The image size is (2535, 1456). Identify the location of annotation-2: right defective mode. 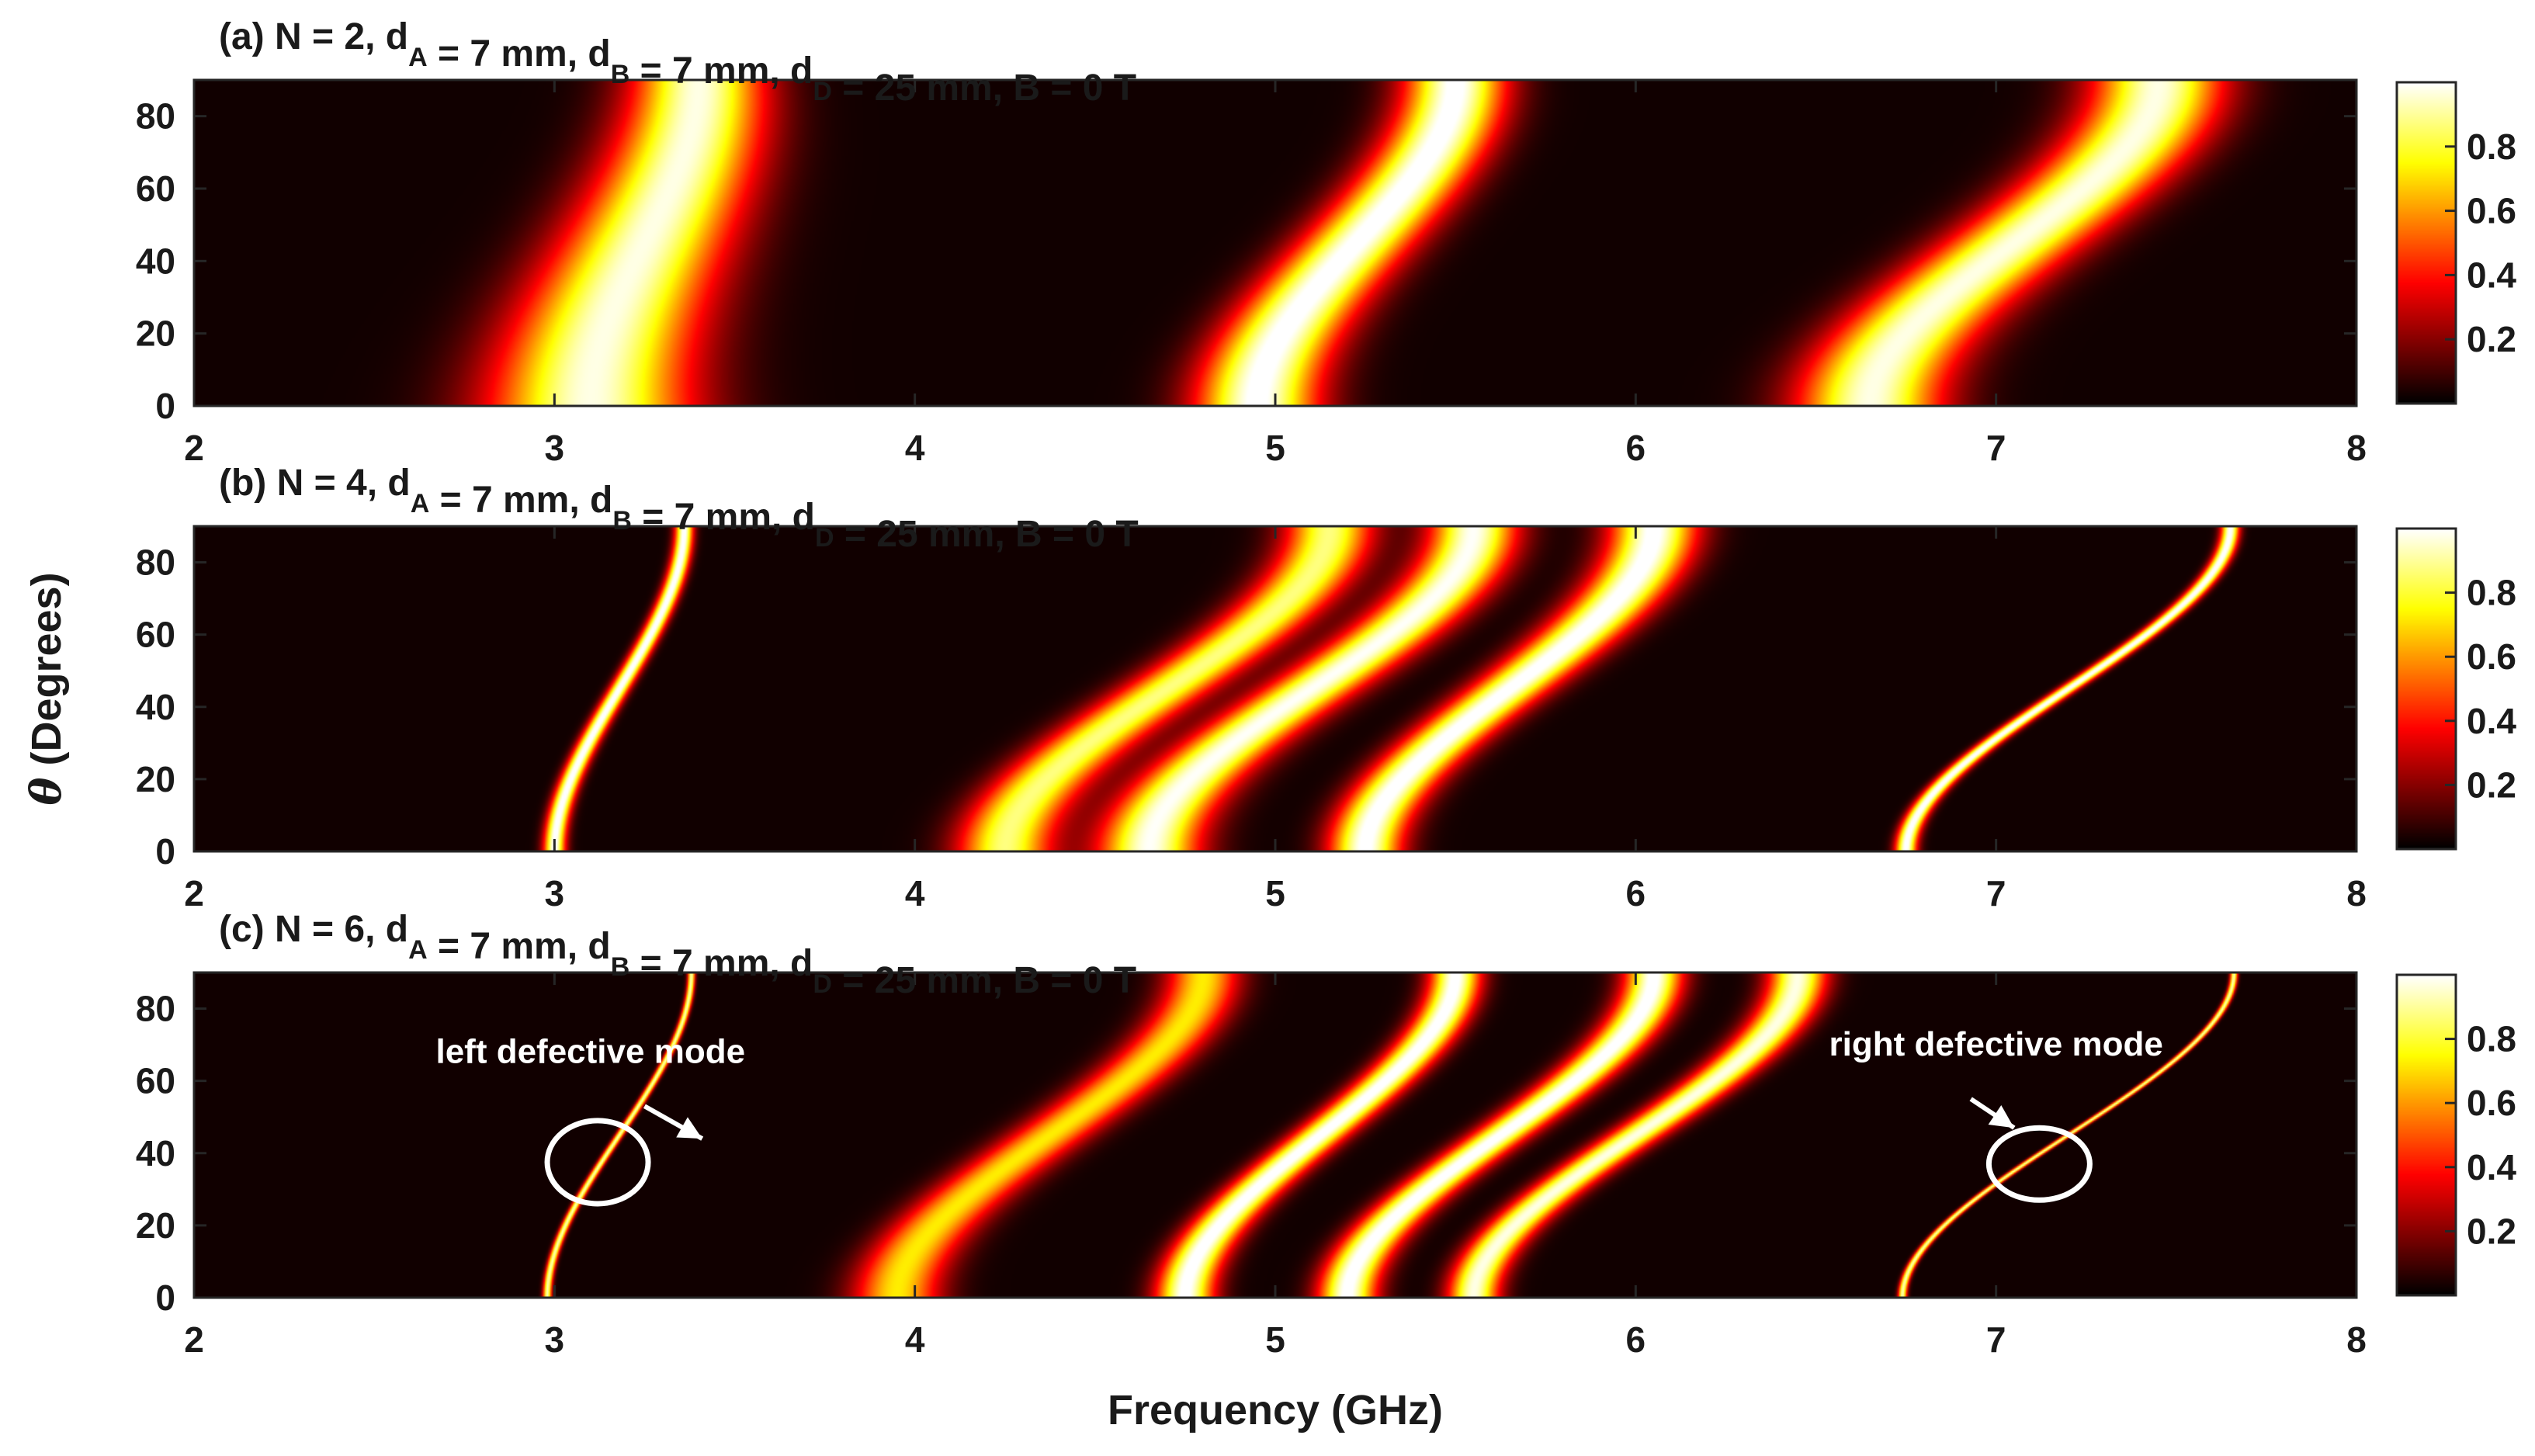
(1996, 1114).